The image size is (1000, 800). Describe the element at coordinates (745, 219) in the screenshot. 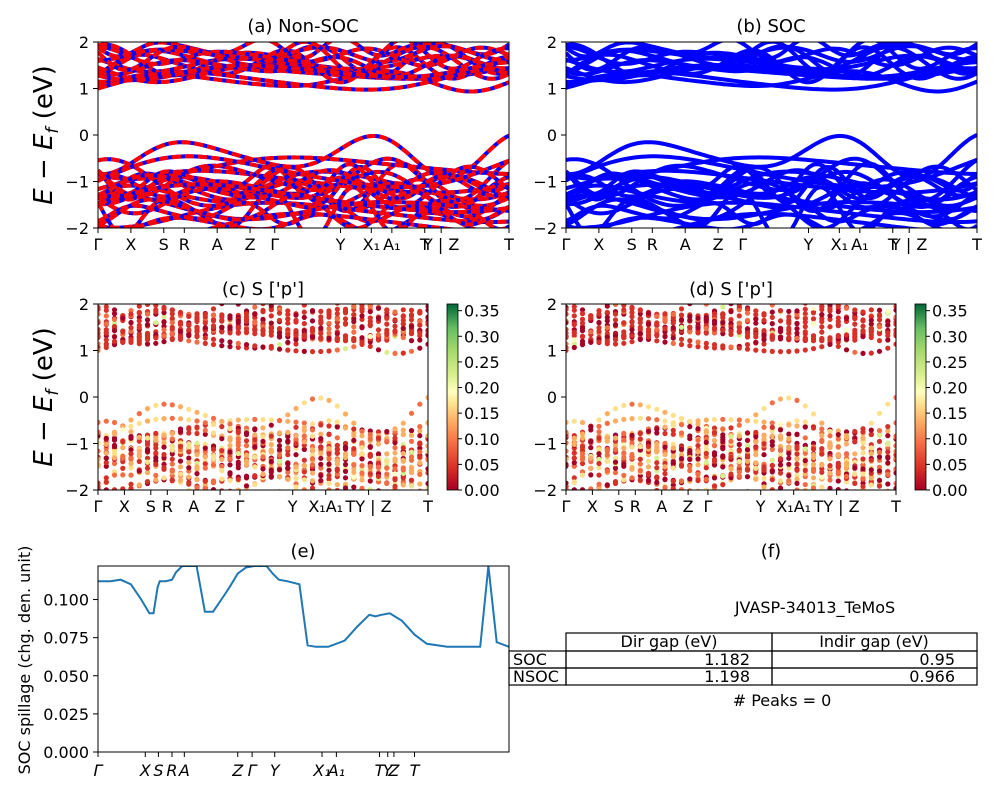

I see `band-line-blue` at that location.